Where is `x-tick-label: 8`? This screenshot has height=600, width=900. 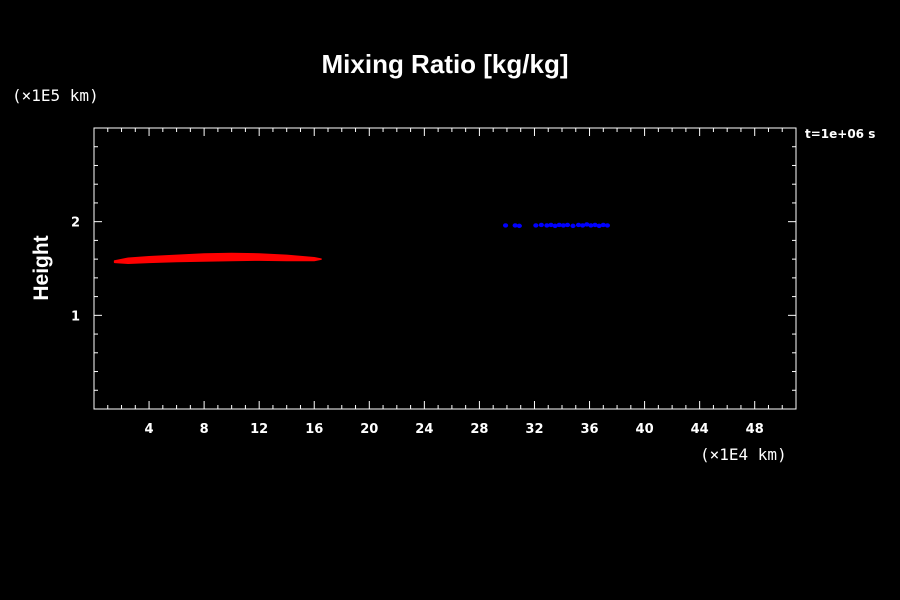 x-tick-label: 8 is located at coordinates (204, 429).